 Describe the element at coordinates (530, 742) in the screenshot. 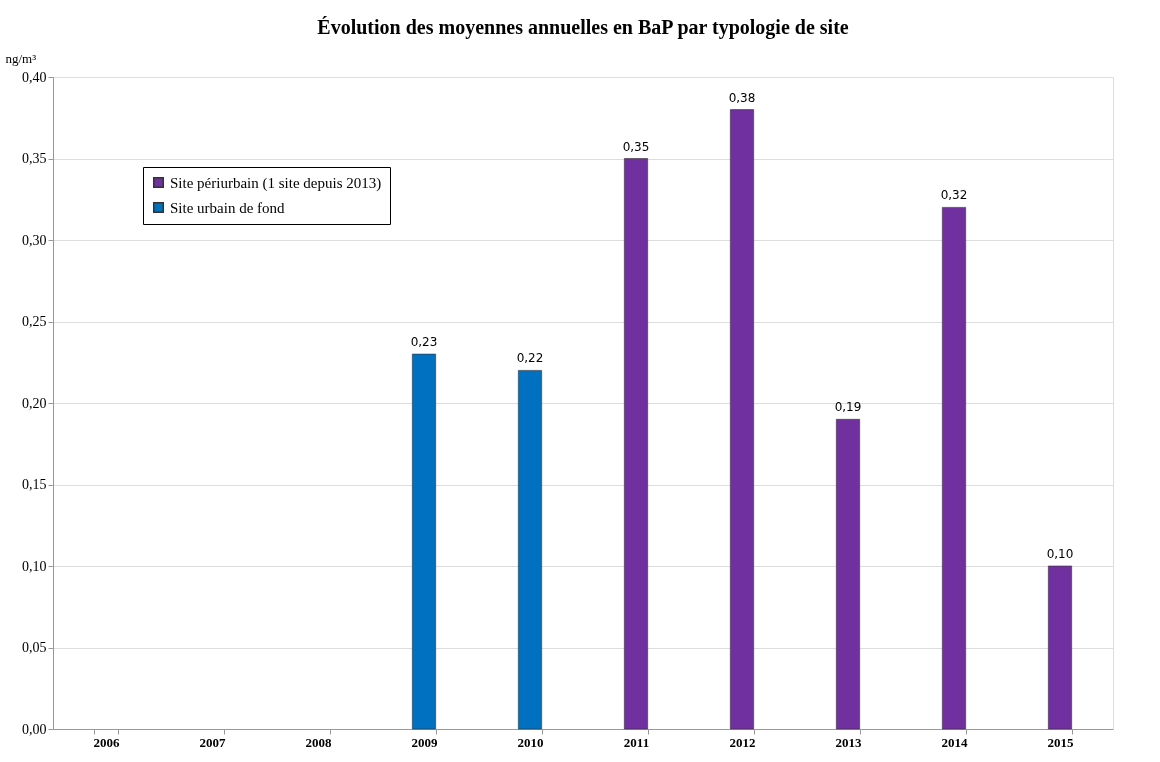

I see `x-tick-label: 2010` at that location.